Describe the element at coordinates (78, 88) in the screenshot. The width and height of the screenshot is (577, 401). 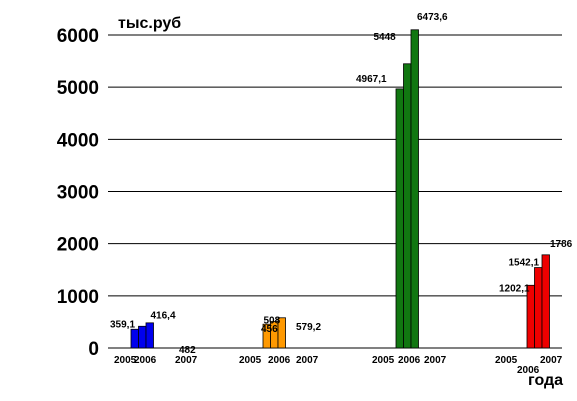
I see `y-tick-label: 5000` at that location.